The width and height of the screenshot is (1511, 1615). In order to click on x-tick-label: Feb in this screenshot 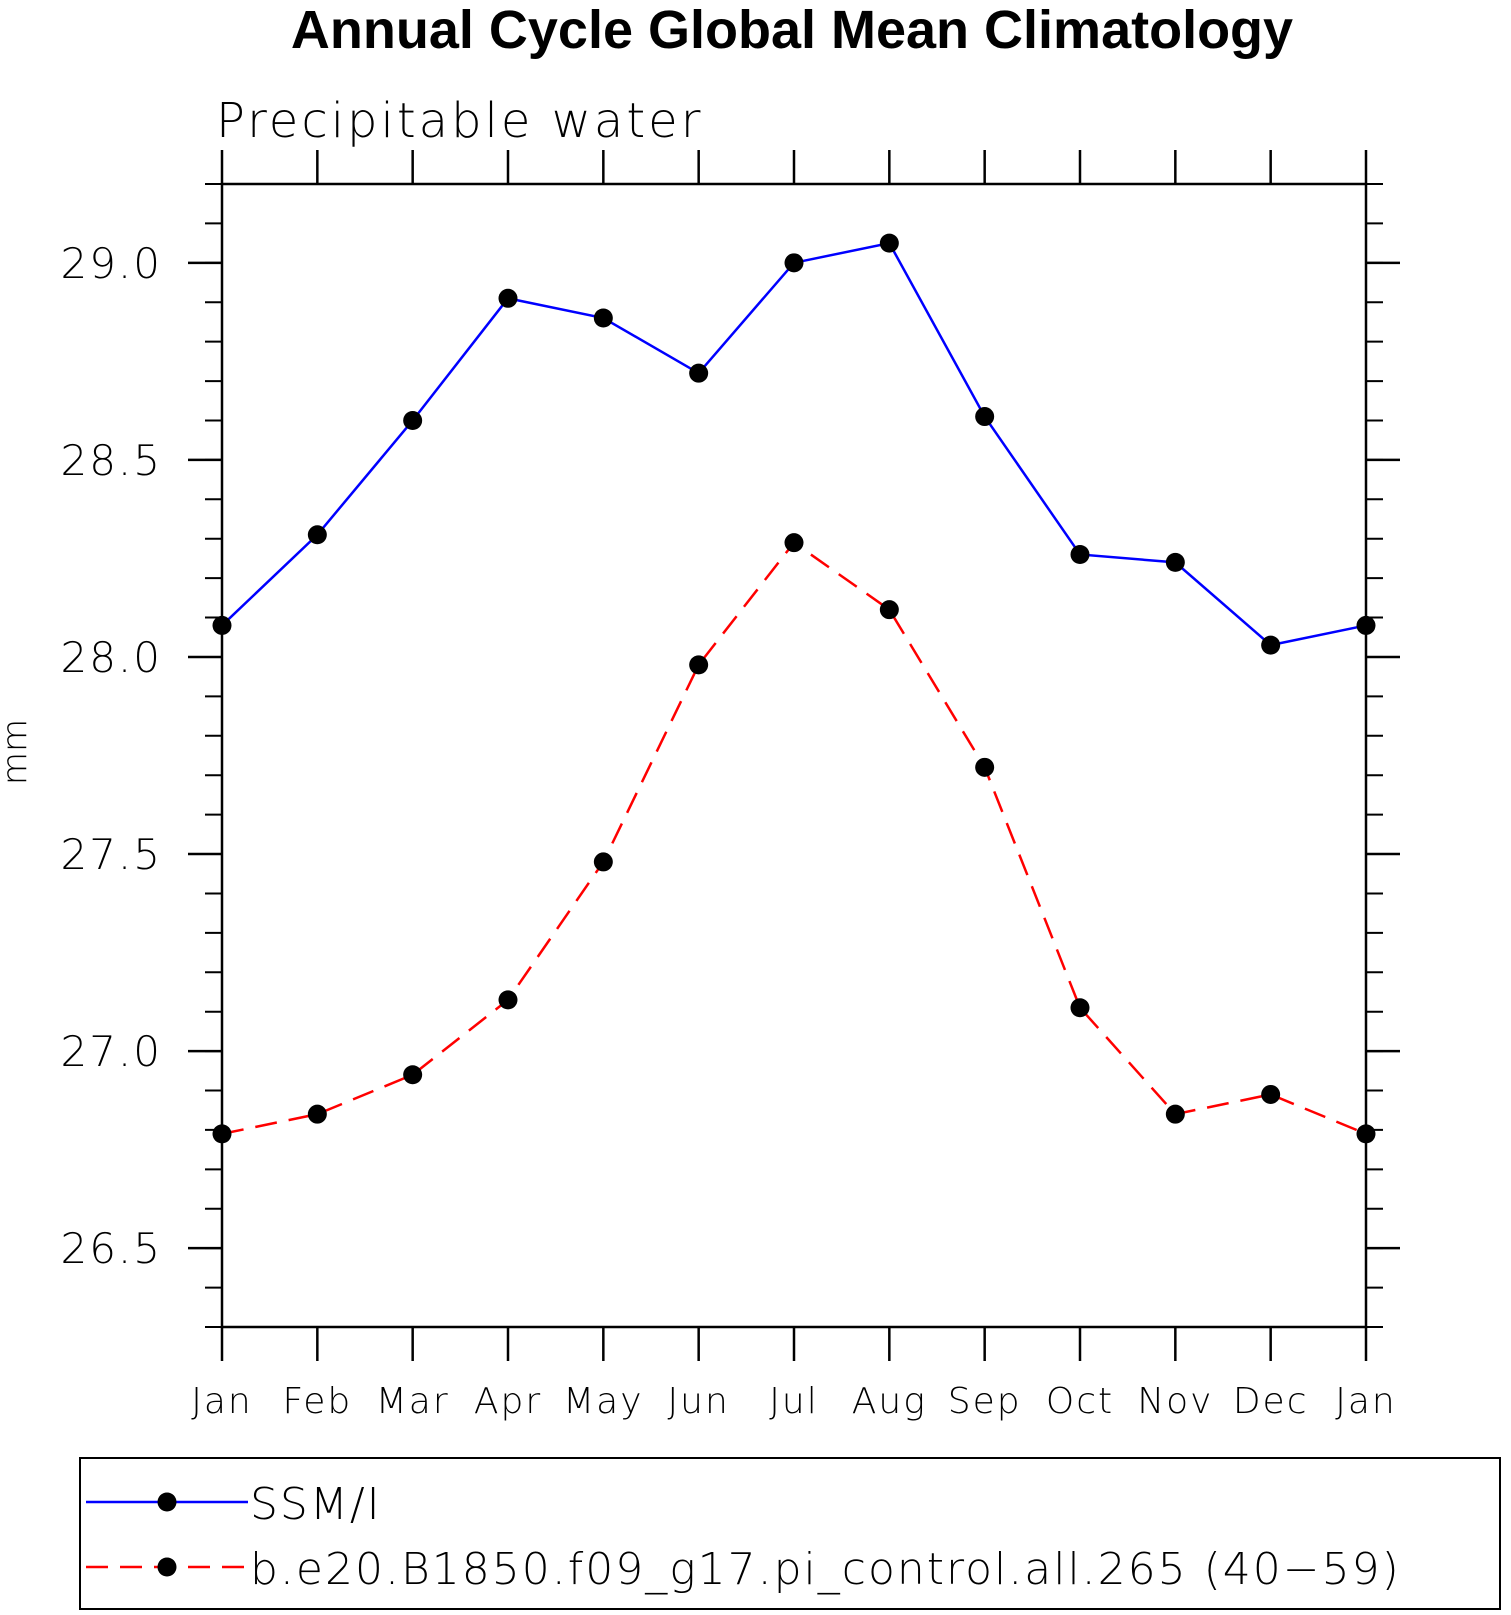, I will do `click(317, 1401)`.